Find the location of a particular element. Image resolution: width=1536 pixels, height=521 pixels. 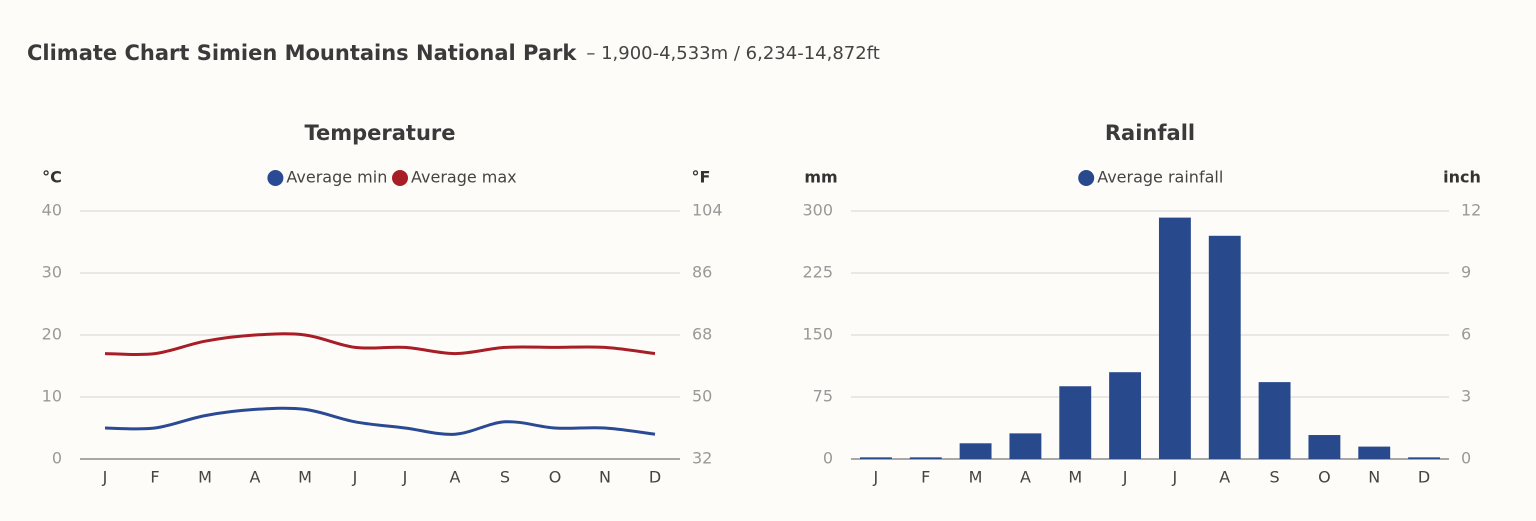

y-tick-label: 30 is located at coordinates (52, 272).